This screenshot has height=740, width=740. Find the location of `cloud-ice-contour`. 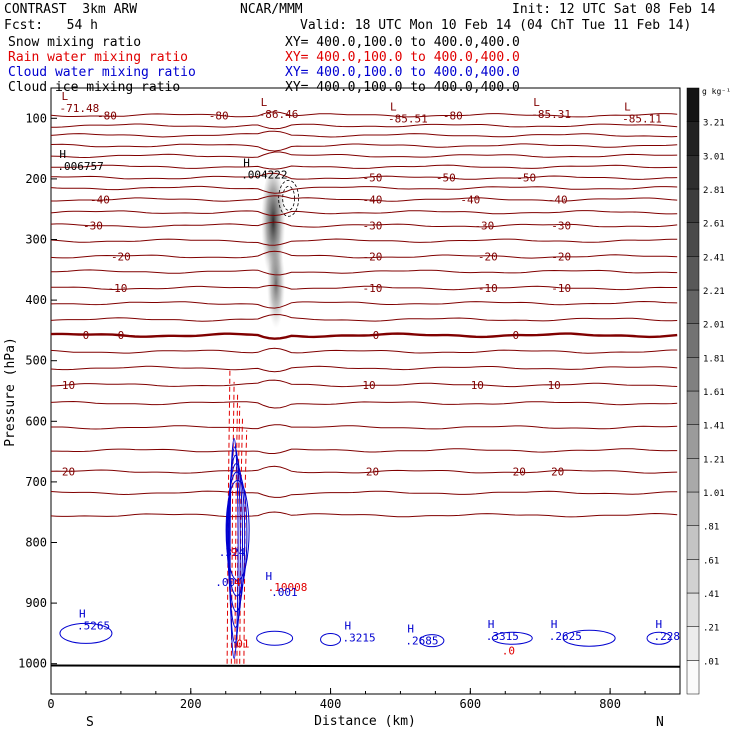

cloud-ice-contour is located at coordinates (289, 198).